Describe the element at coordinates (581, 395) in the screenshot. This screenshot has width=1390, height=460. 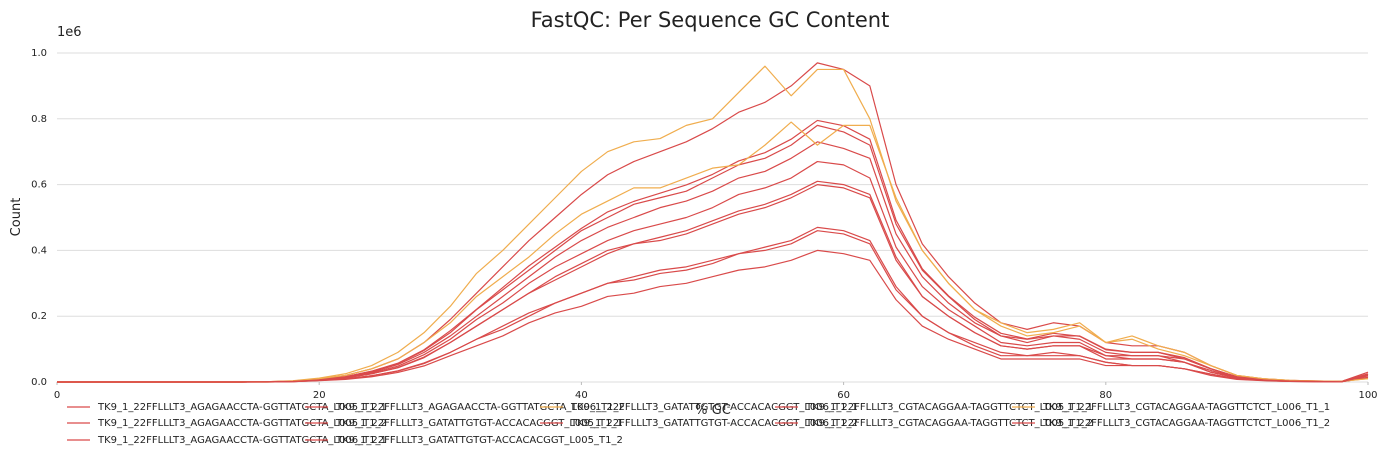
I see `x-tick-label: 40` at that location.